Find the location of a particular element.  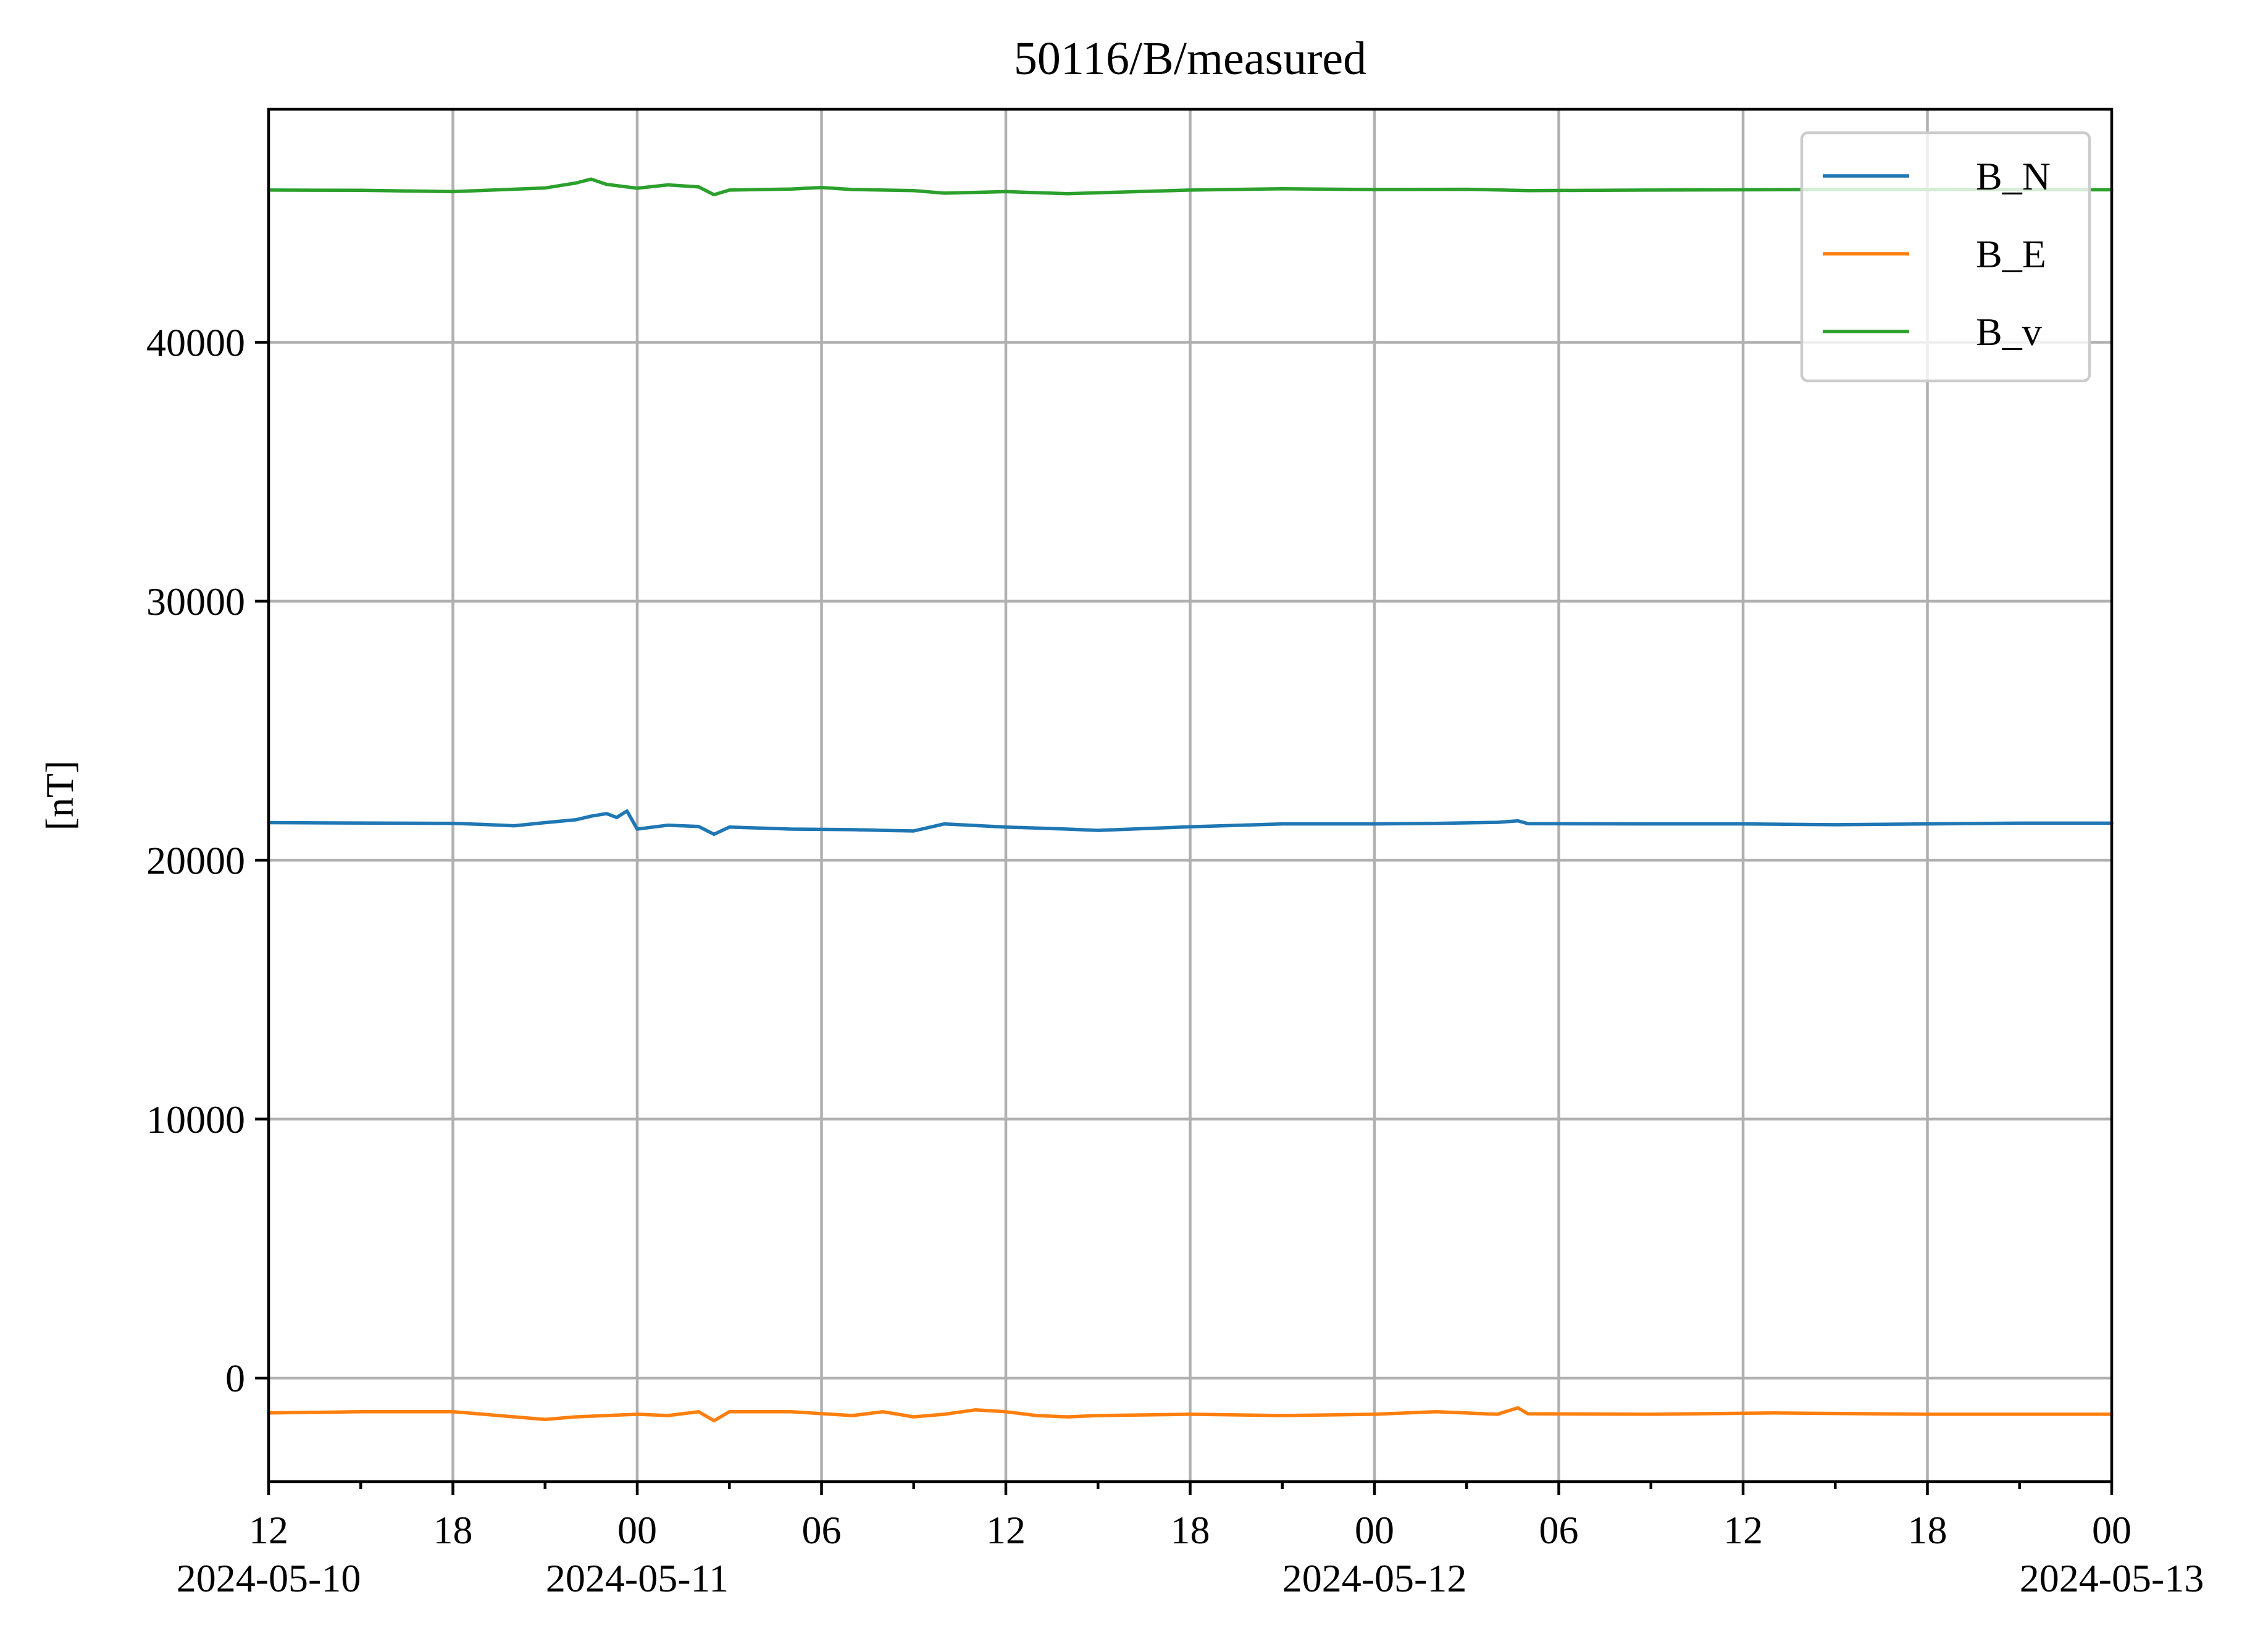

legend-label: B_E is located at coordinates (2011, 254).